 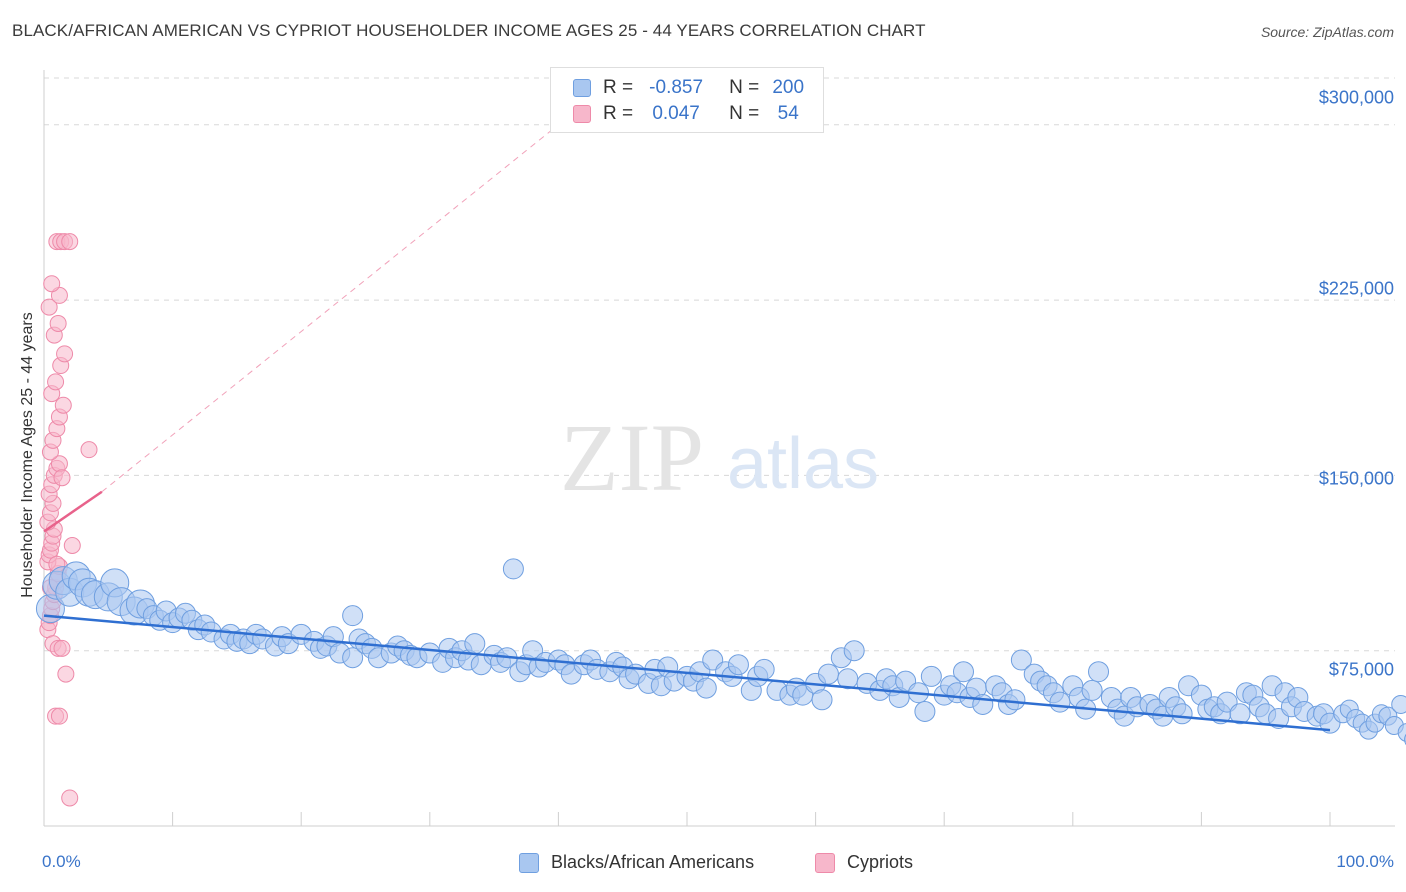 What do you see at coordinates (27, 455) in the screenshot?
I see `y-axis-label: Householder Income Ages 25 - 44 years` at bounding box center [27, 455].